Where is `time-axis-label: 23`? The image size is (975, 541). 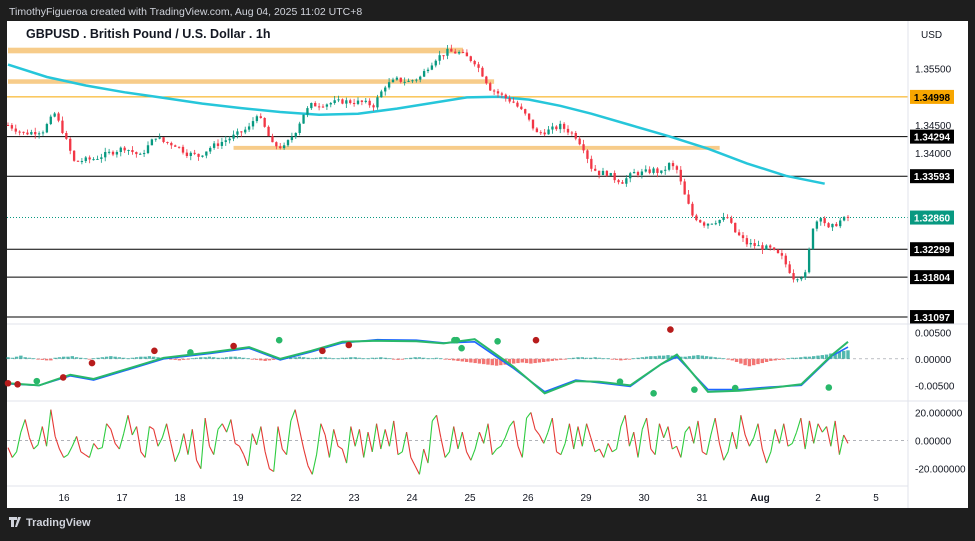
time-axis-label: 23 is located at coordinates (354, 498).